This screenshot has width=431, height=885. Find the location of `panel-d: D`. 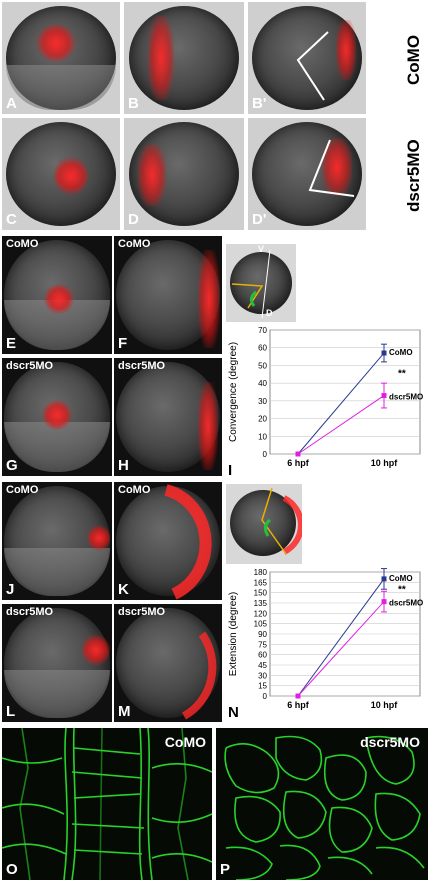

panel-d: D is located at coordinates (184, 174).